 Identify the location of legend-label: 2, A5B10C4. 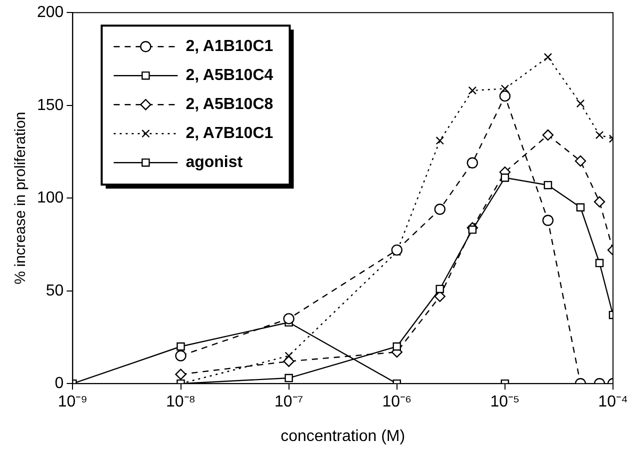
(230, 75).